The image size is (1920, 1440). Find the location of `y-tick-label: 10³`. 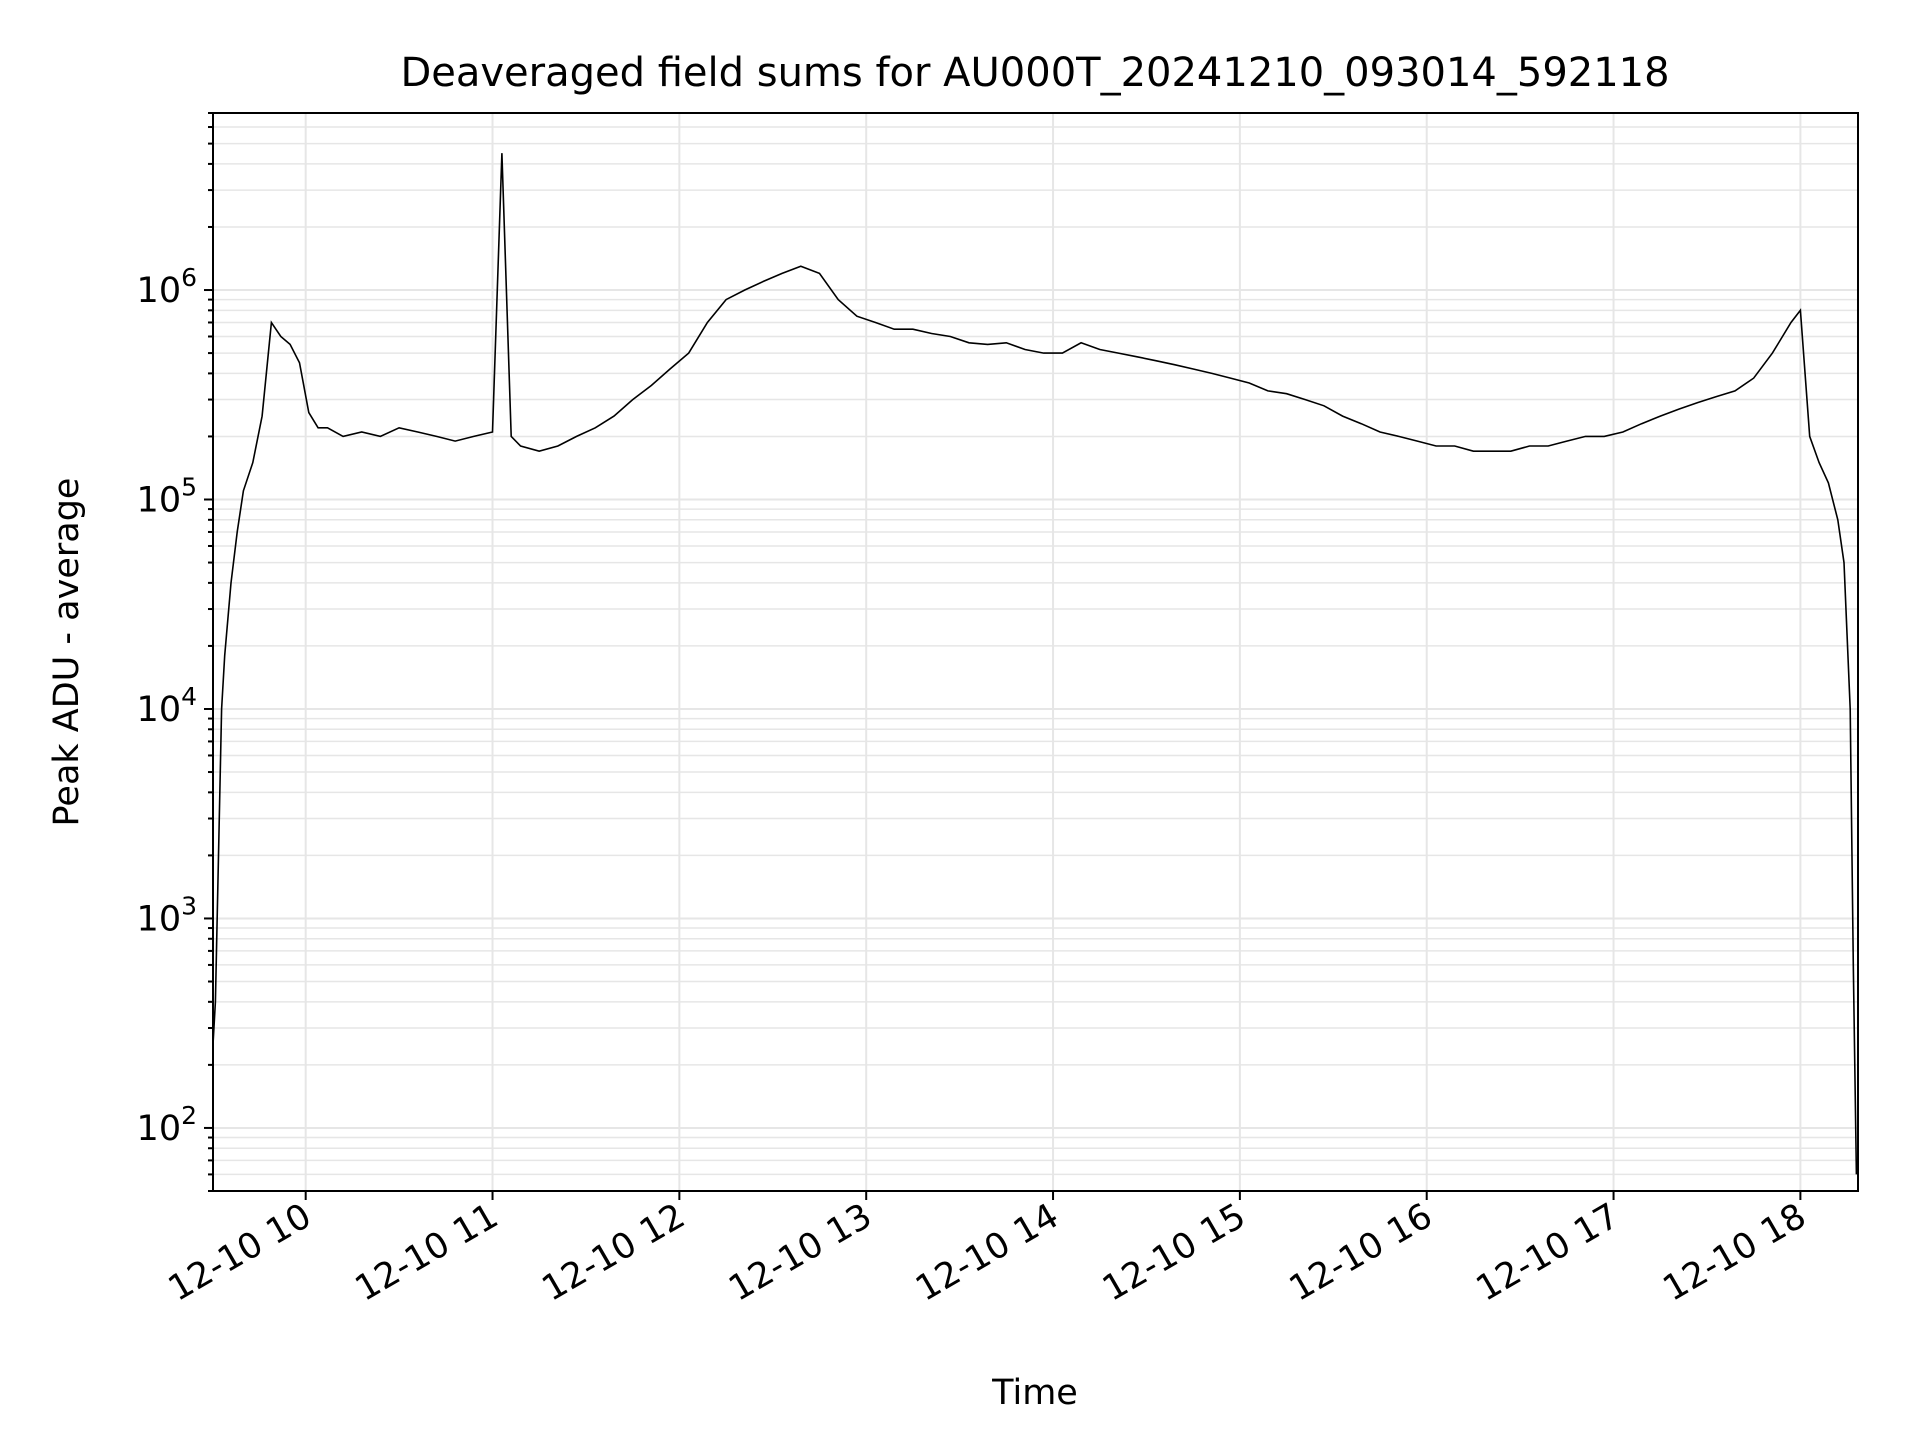

y-tick-label: 10³ is located at coordinates (167, 915).